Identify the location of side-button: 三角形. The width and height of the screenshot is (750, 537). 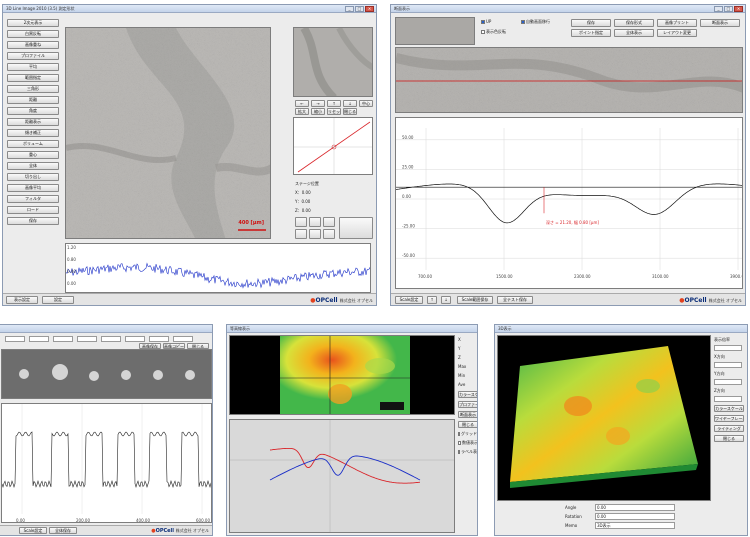
(33, 89).